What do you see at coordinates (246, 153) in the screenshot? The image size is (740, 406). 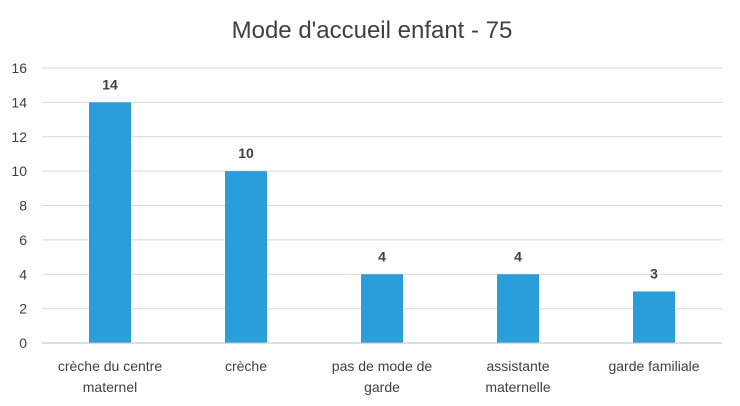 I see `data-label: 10` at bounding box center [246, 153].